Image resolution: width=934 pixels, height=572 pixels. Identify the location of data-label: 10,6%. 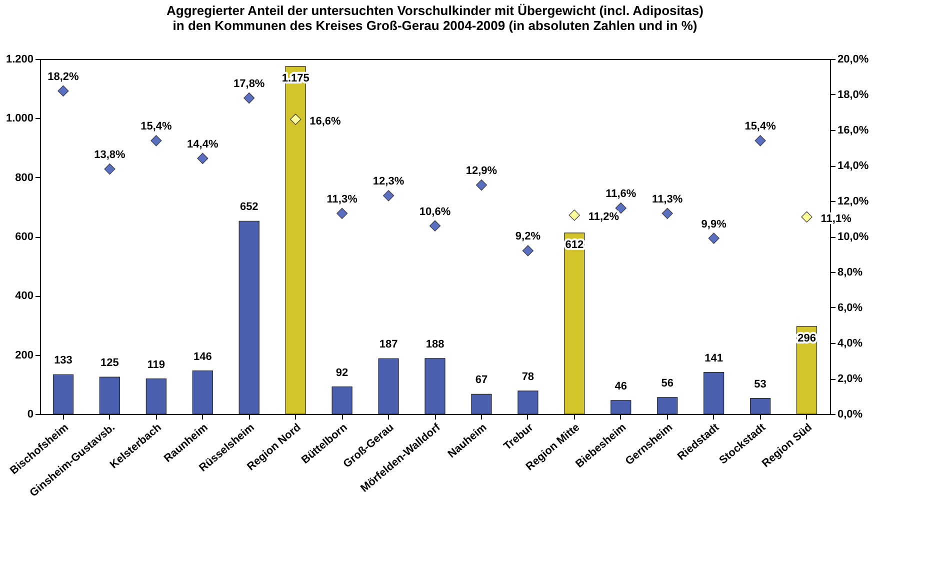
(435, 212).